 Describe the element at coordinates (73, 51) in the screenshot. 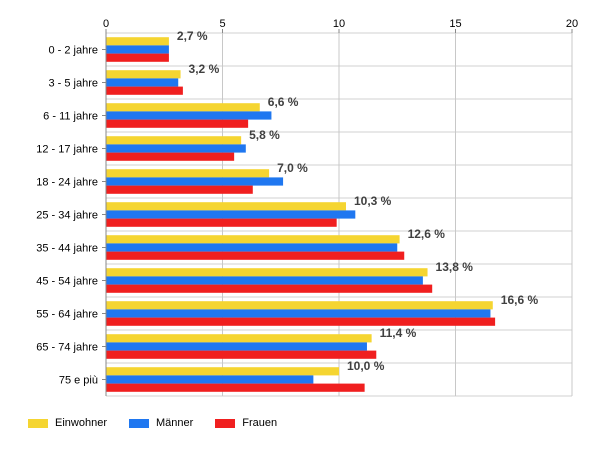

I see `category-label: 0 - 2 jahre` at that location.